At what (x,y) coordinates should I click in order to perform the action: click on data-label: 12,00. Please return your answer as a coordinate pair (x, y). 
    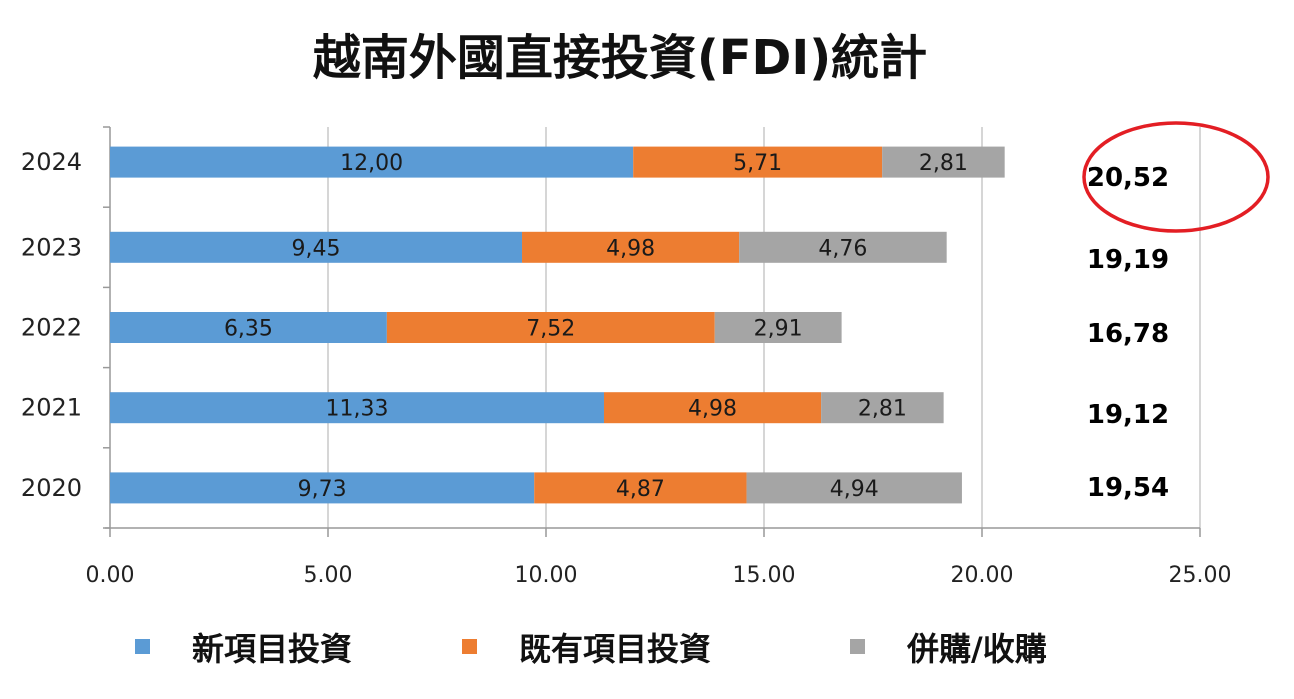
    Looking at the image, I should click on (371, 163).